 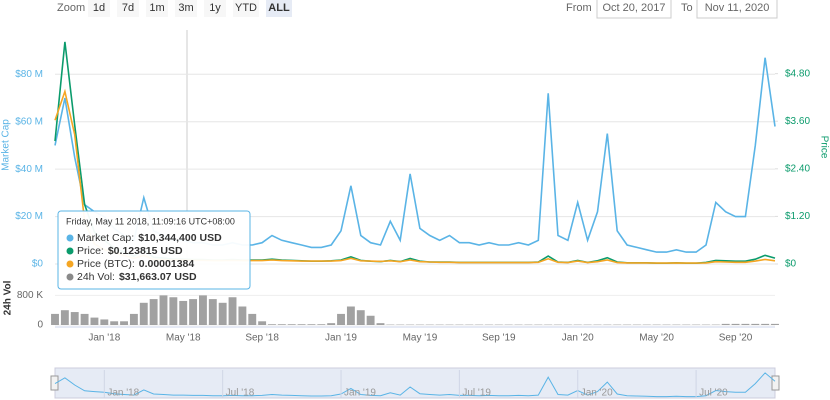 What do you see at coordinates (420, 338) in the screenshot?
I see `x-tick-label: May '19` at bounding box center [420, 338].